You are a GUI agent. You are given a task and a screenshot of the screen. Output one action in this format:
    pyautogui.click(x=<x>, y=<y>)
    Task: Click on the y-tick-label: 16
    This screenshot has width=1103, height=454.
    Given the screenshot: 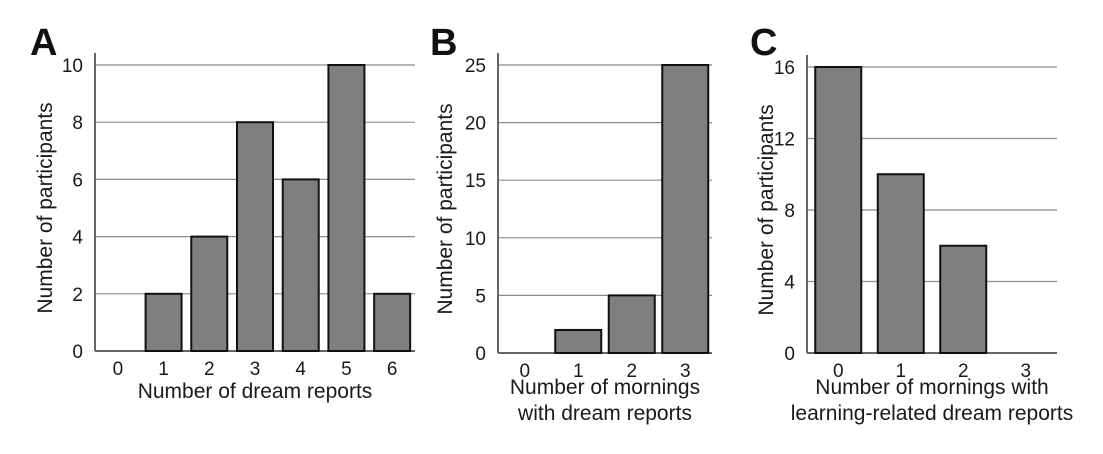 What is the action you would take?
    pyautogui.click(x=784, y=68)
    